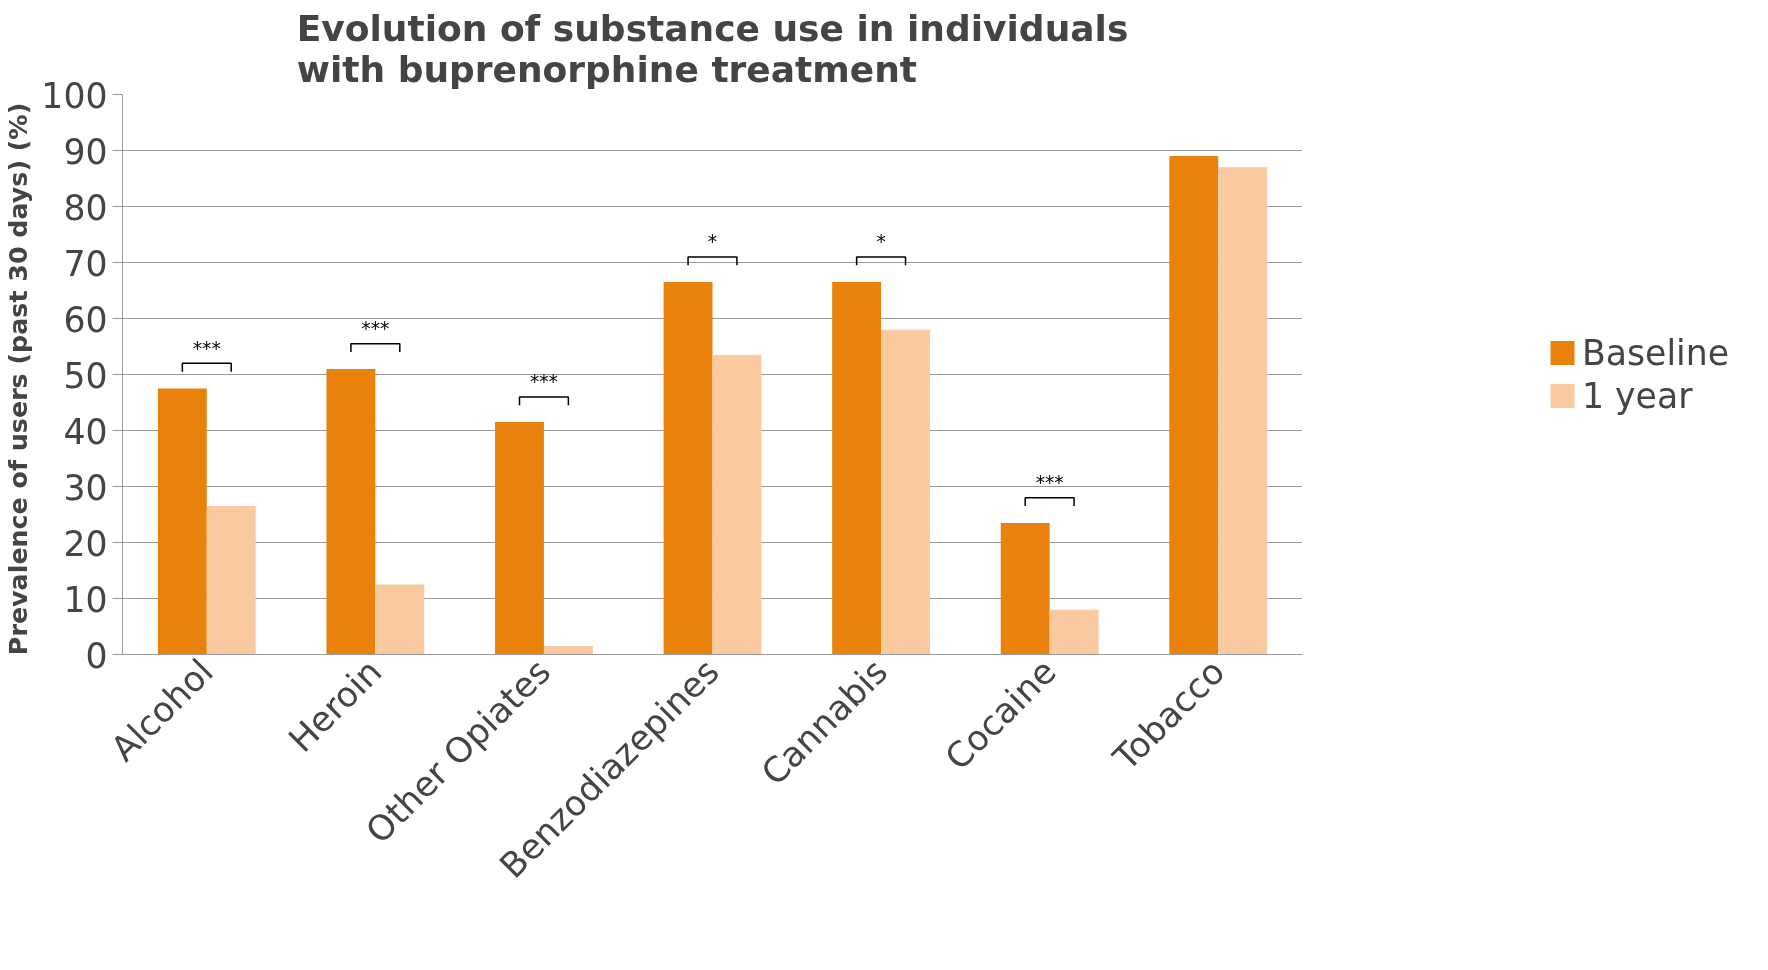 This screenshot has height=970, width=1768. What do you see at coordinates (712, 48) in the screenshot?
I see `chart-title: Evolution of substance use in individuals with buprenorphine treatment` at bounding box center [712, 48].